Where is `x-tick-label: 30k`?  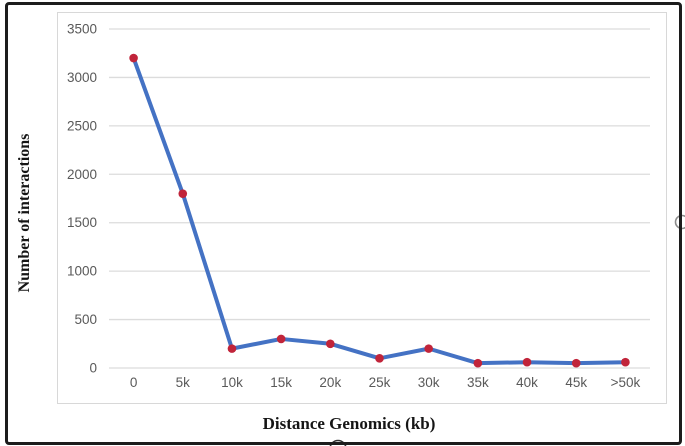 x-tick-label: 30k is located at coordinates (429, 382).